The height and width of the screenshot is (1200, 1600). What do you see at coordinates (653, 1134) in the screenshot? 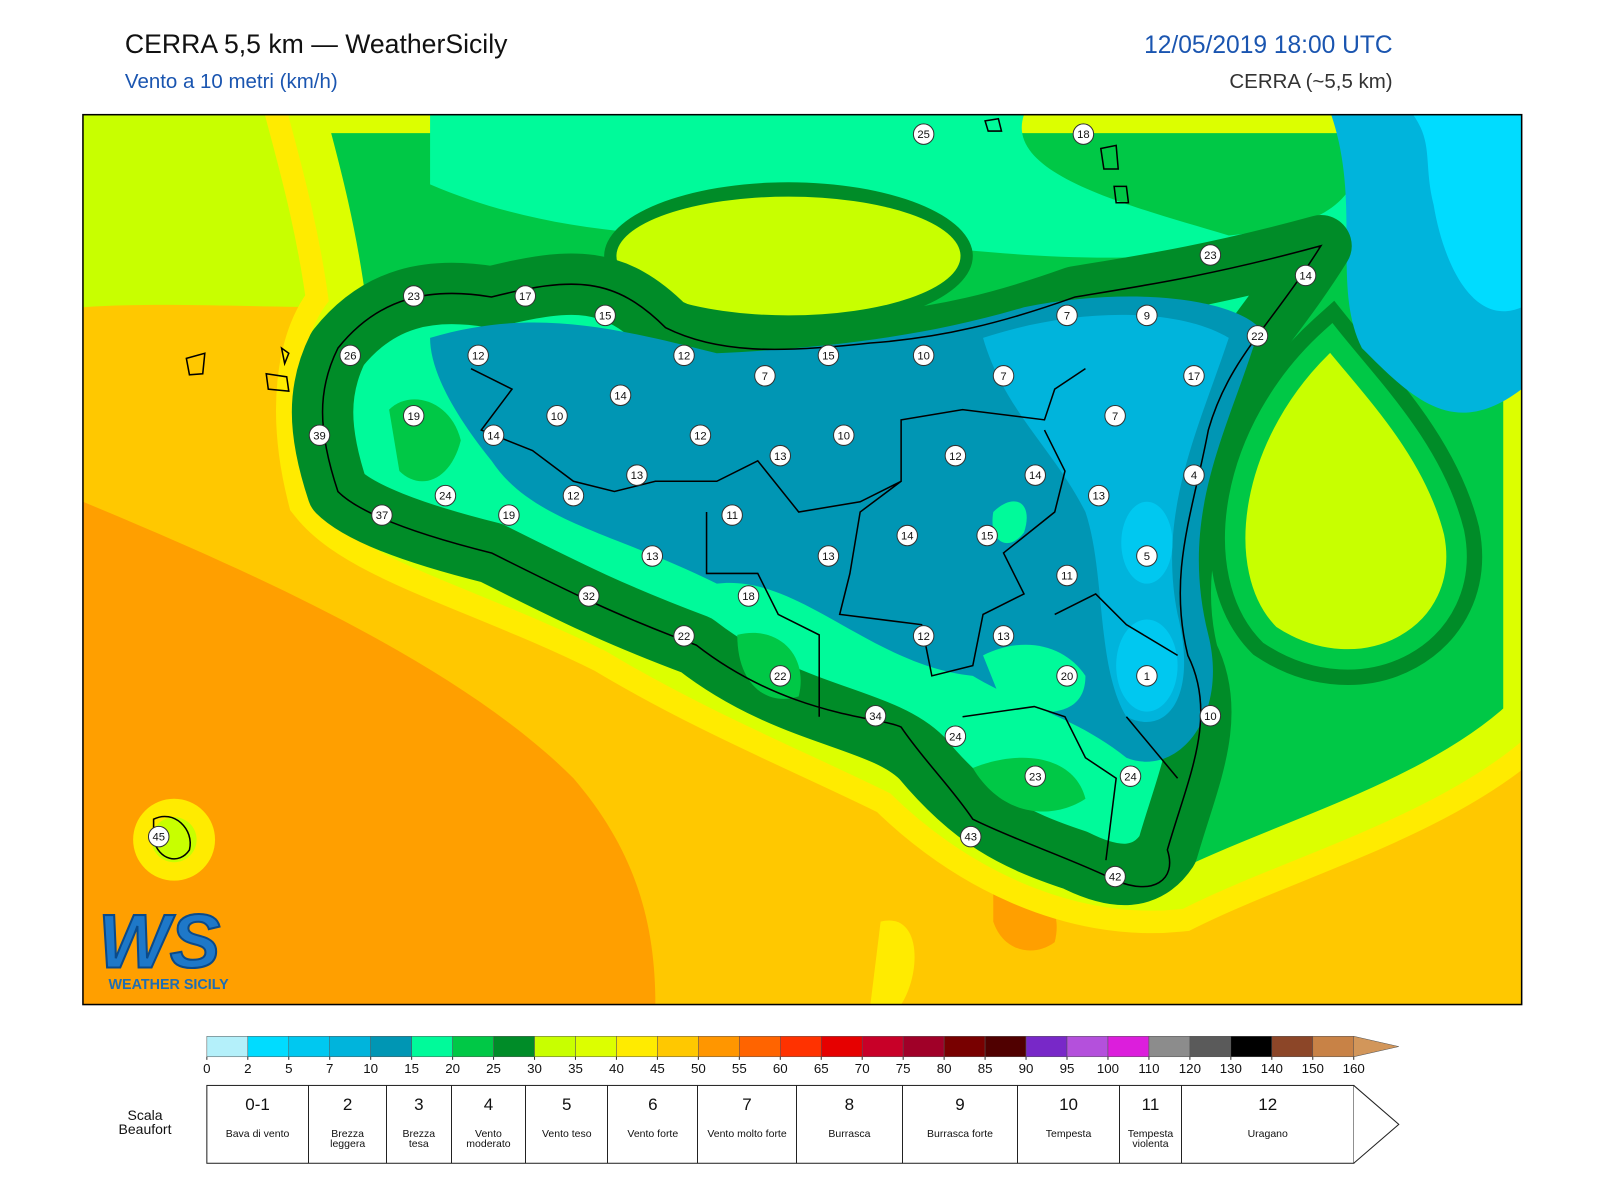
I see `beaufort-description: Vento forte` at bounding box center [653, 1134].